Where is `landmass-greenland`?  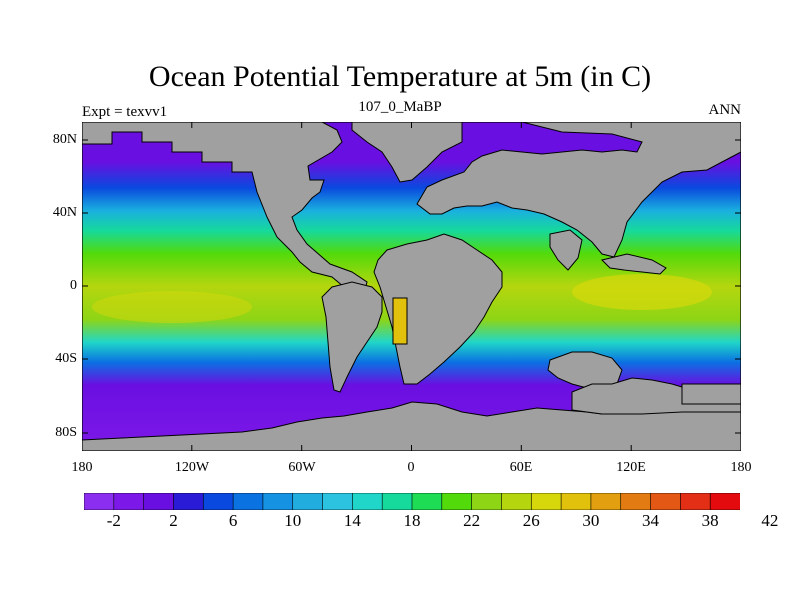
landmass-greenland is located at coordinates (407, 152).